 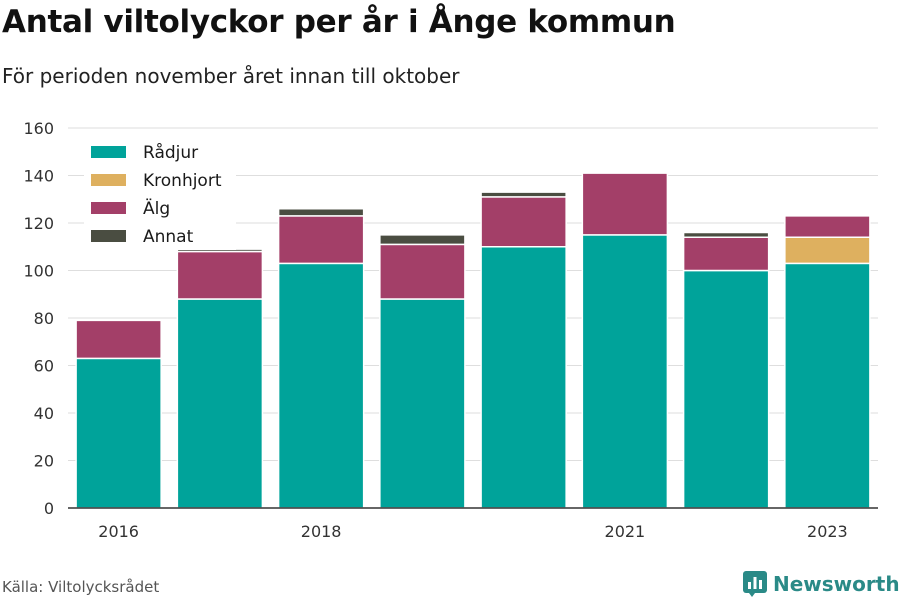 I want to click on legend-label: Rådjur, so click(x=170, y=152).